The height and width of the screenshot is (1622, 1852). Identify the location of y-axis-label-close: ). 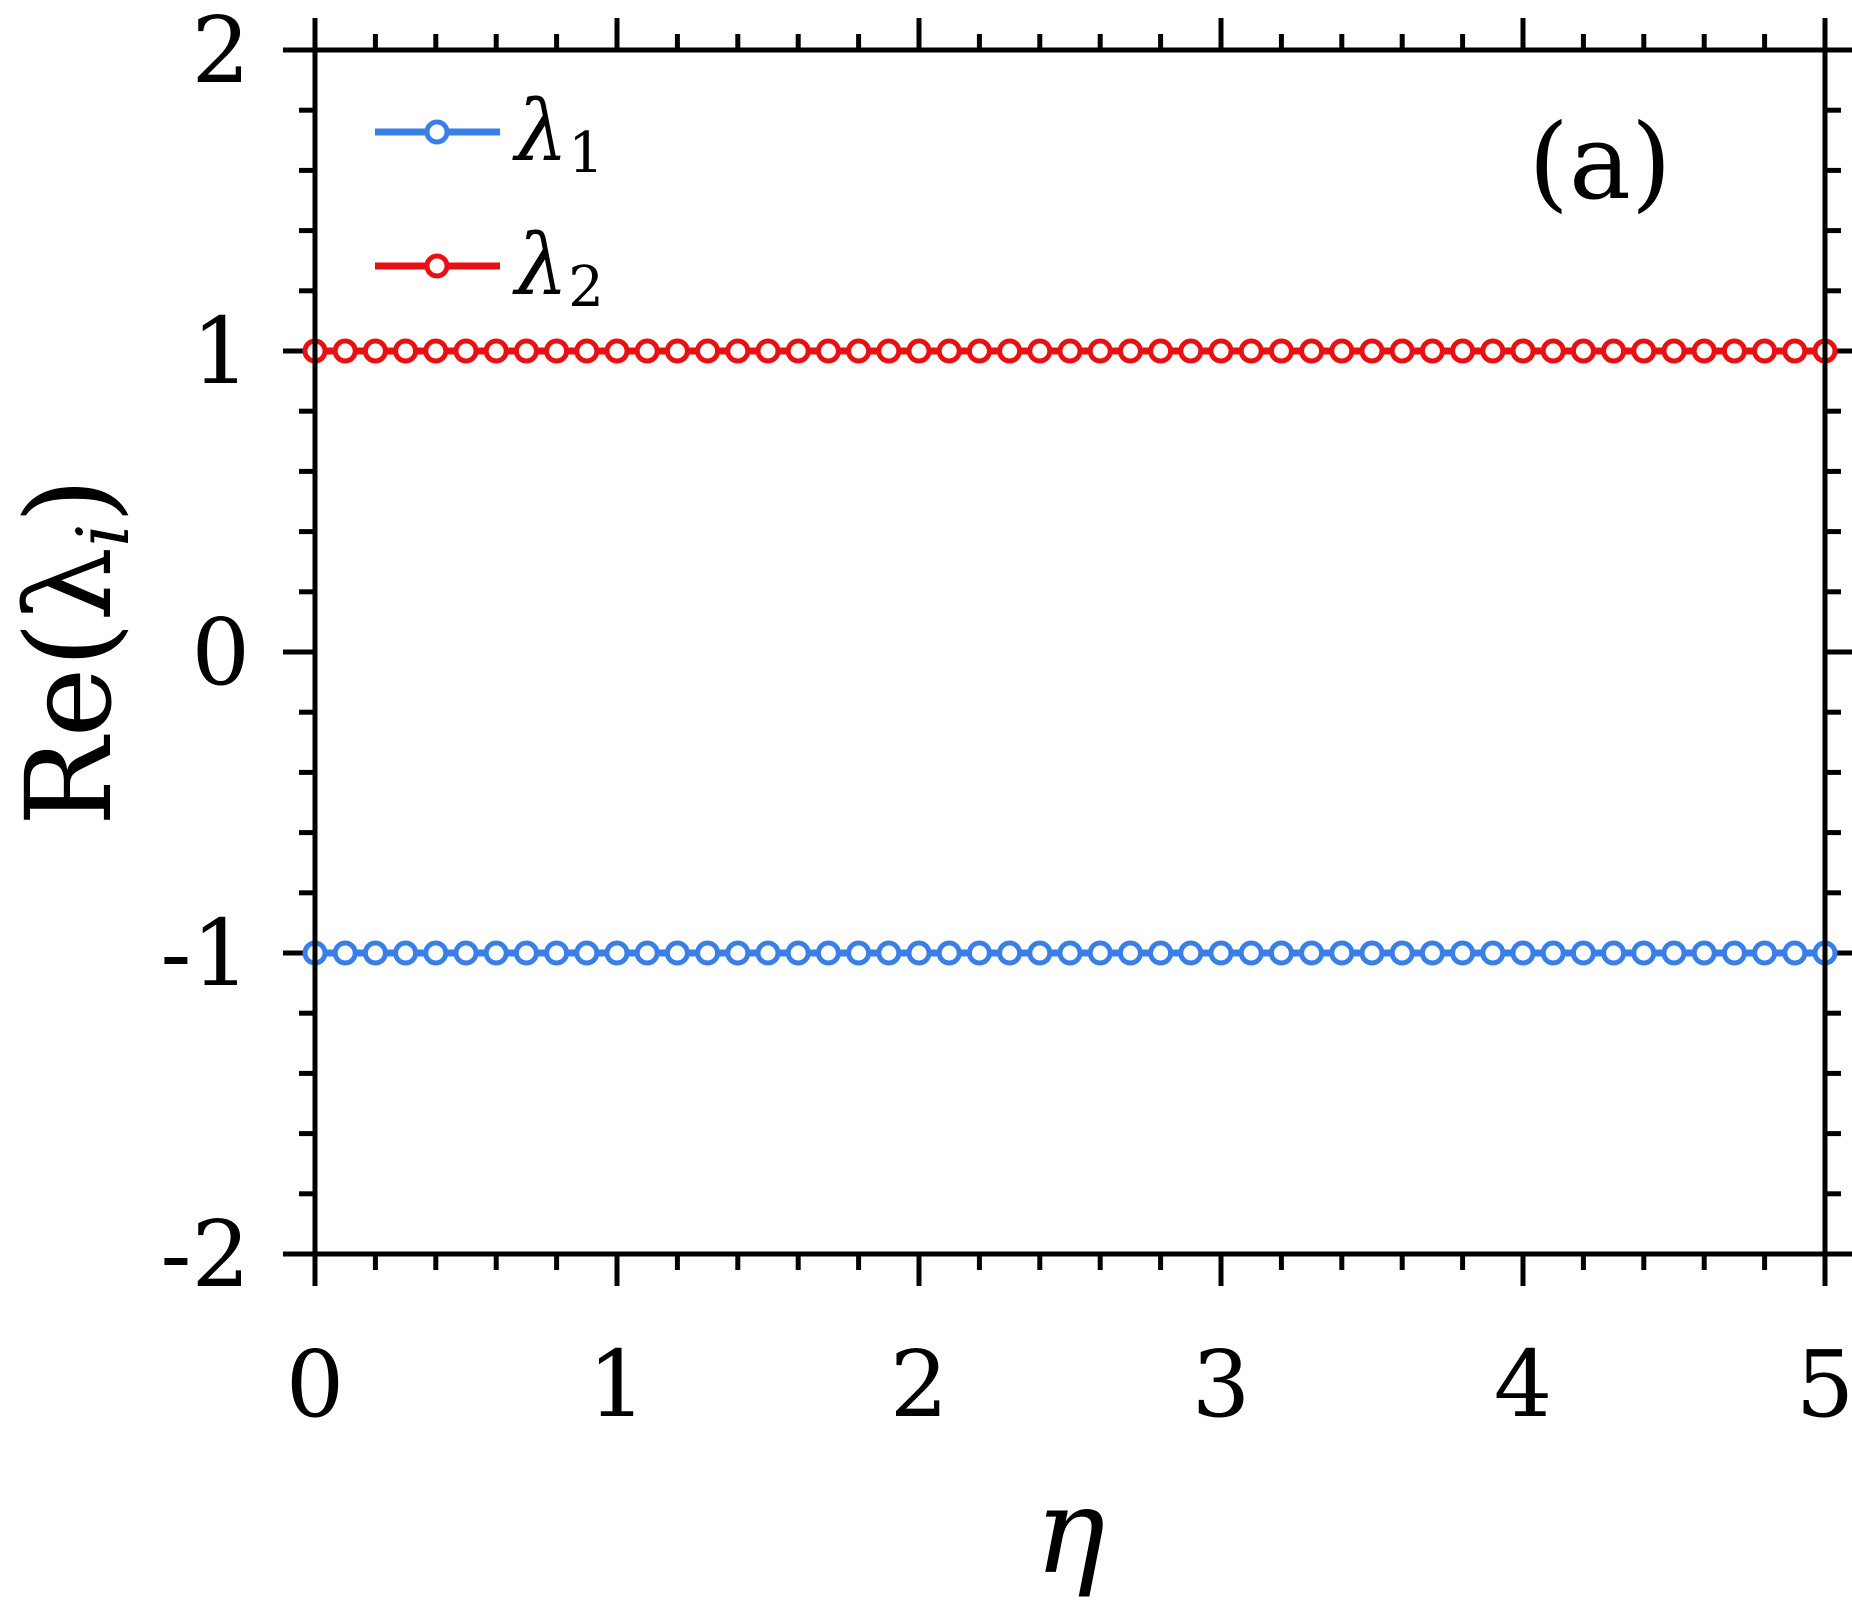
(69, 501).